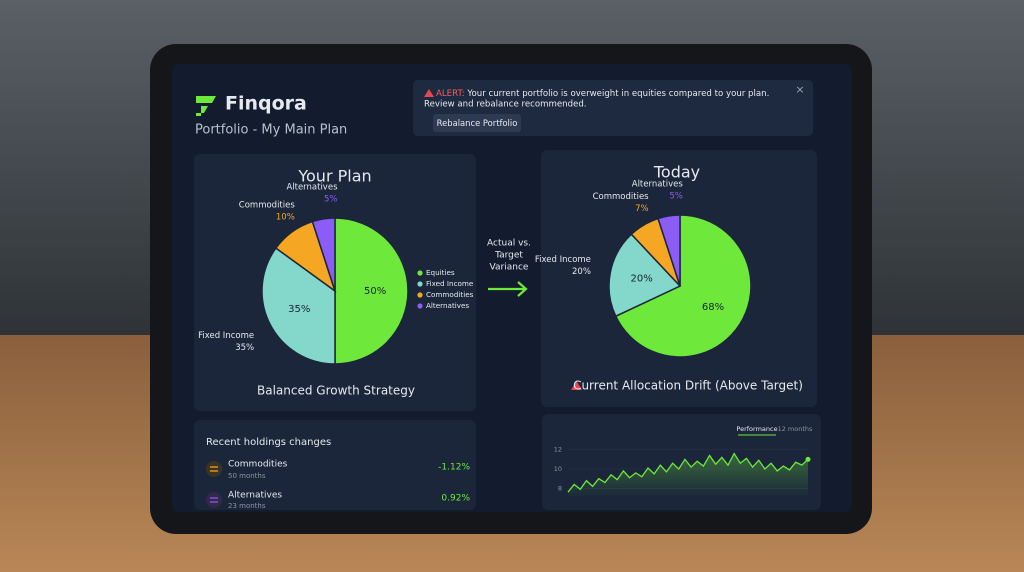 The width and height of the screenshot is (1024, 572). What do you see at coordinates (688, 386) in the screenshot?
I see `today-caption: Current Allocation Drift (Above Target)` at bounding box center [688, 386].